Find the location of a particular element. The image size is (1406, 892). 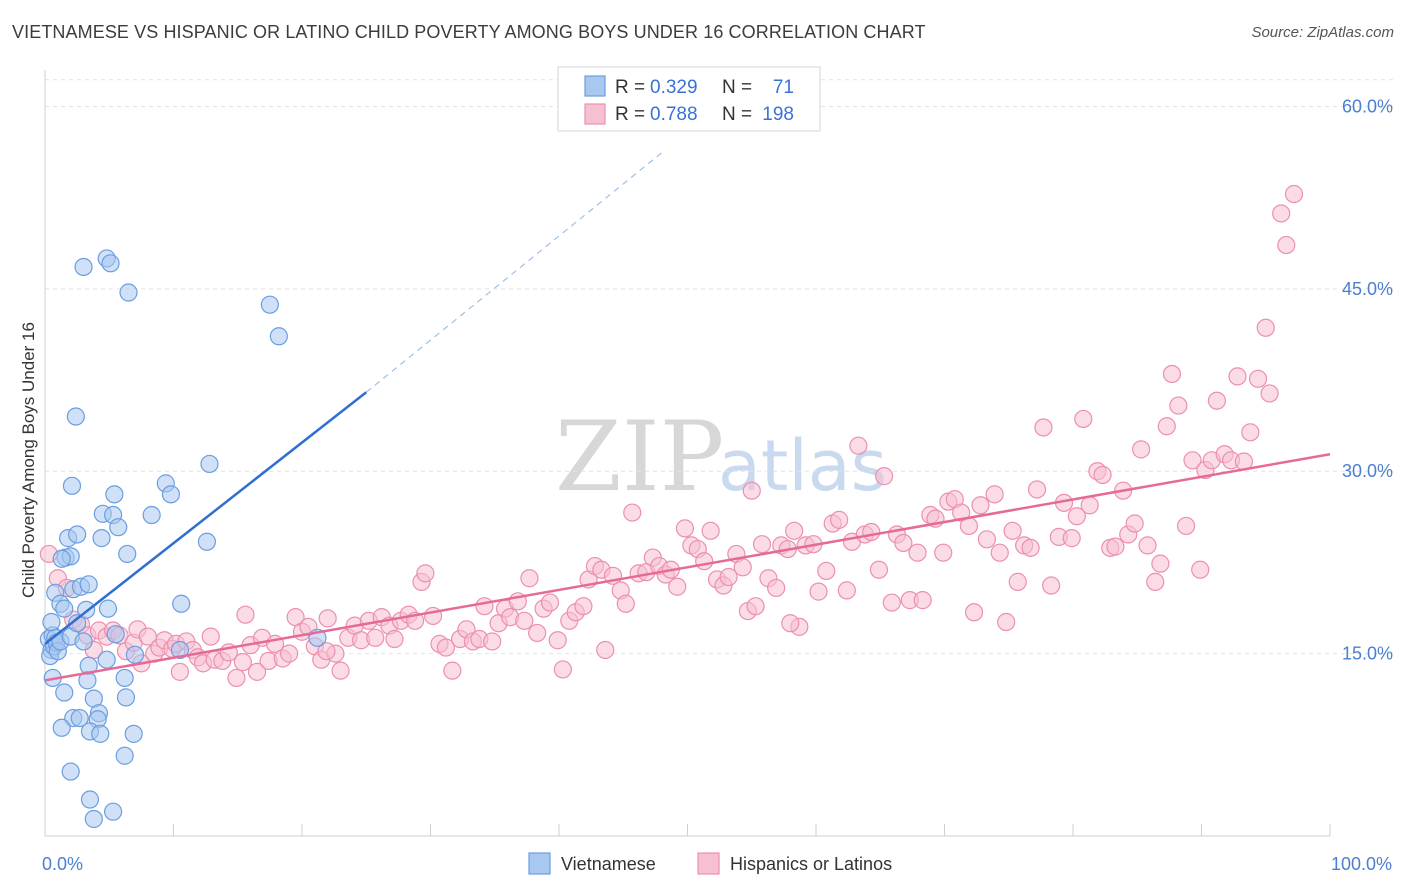

trend-line-vietnamese-extension is located at coordinates (514, 272).